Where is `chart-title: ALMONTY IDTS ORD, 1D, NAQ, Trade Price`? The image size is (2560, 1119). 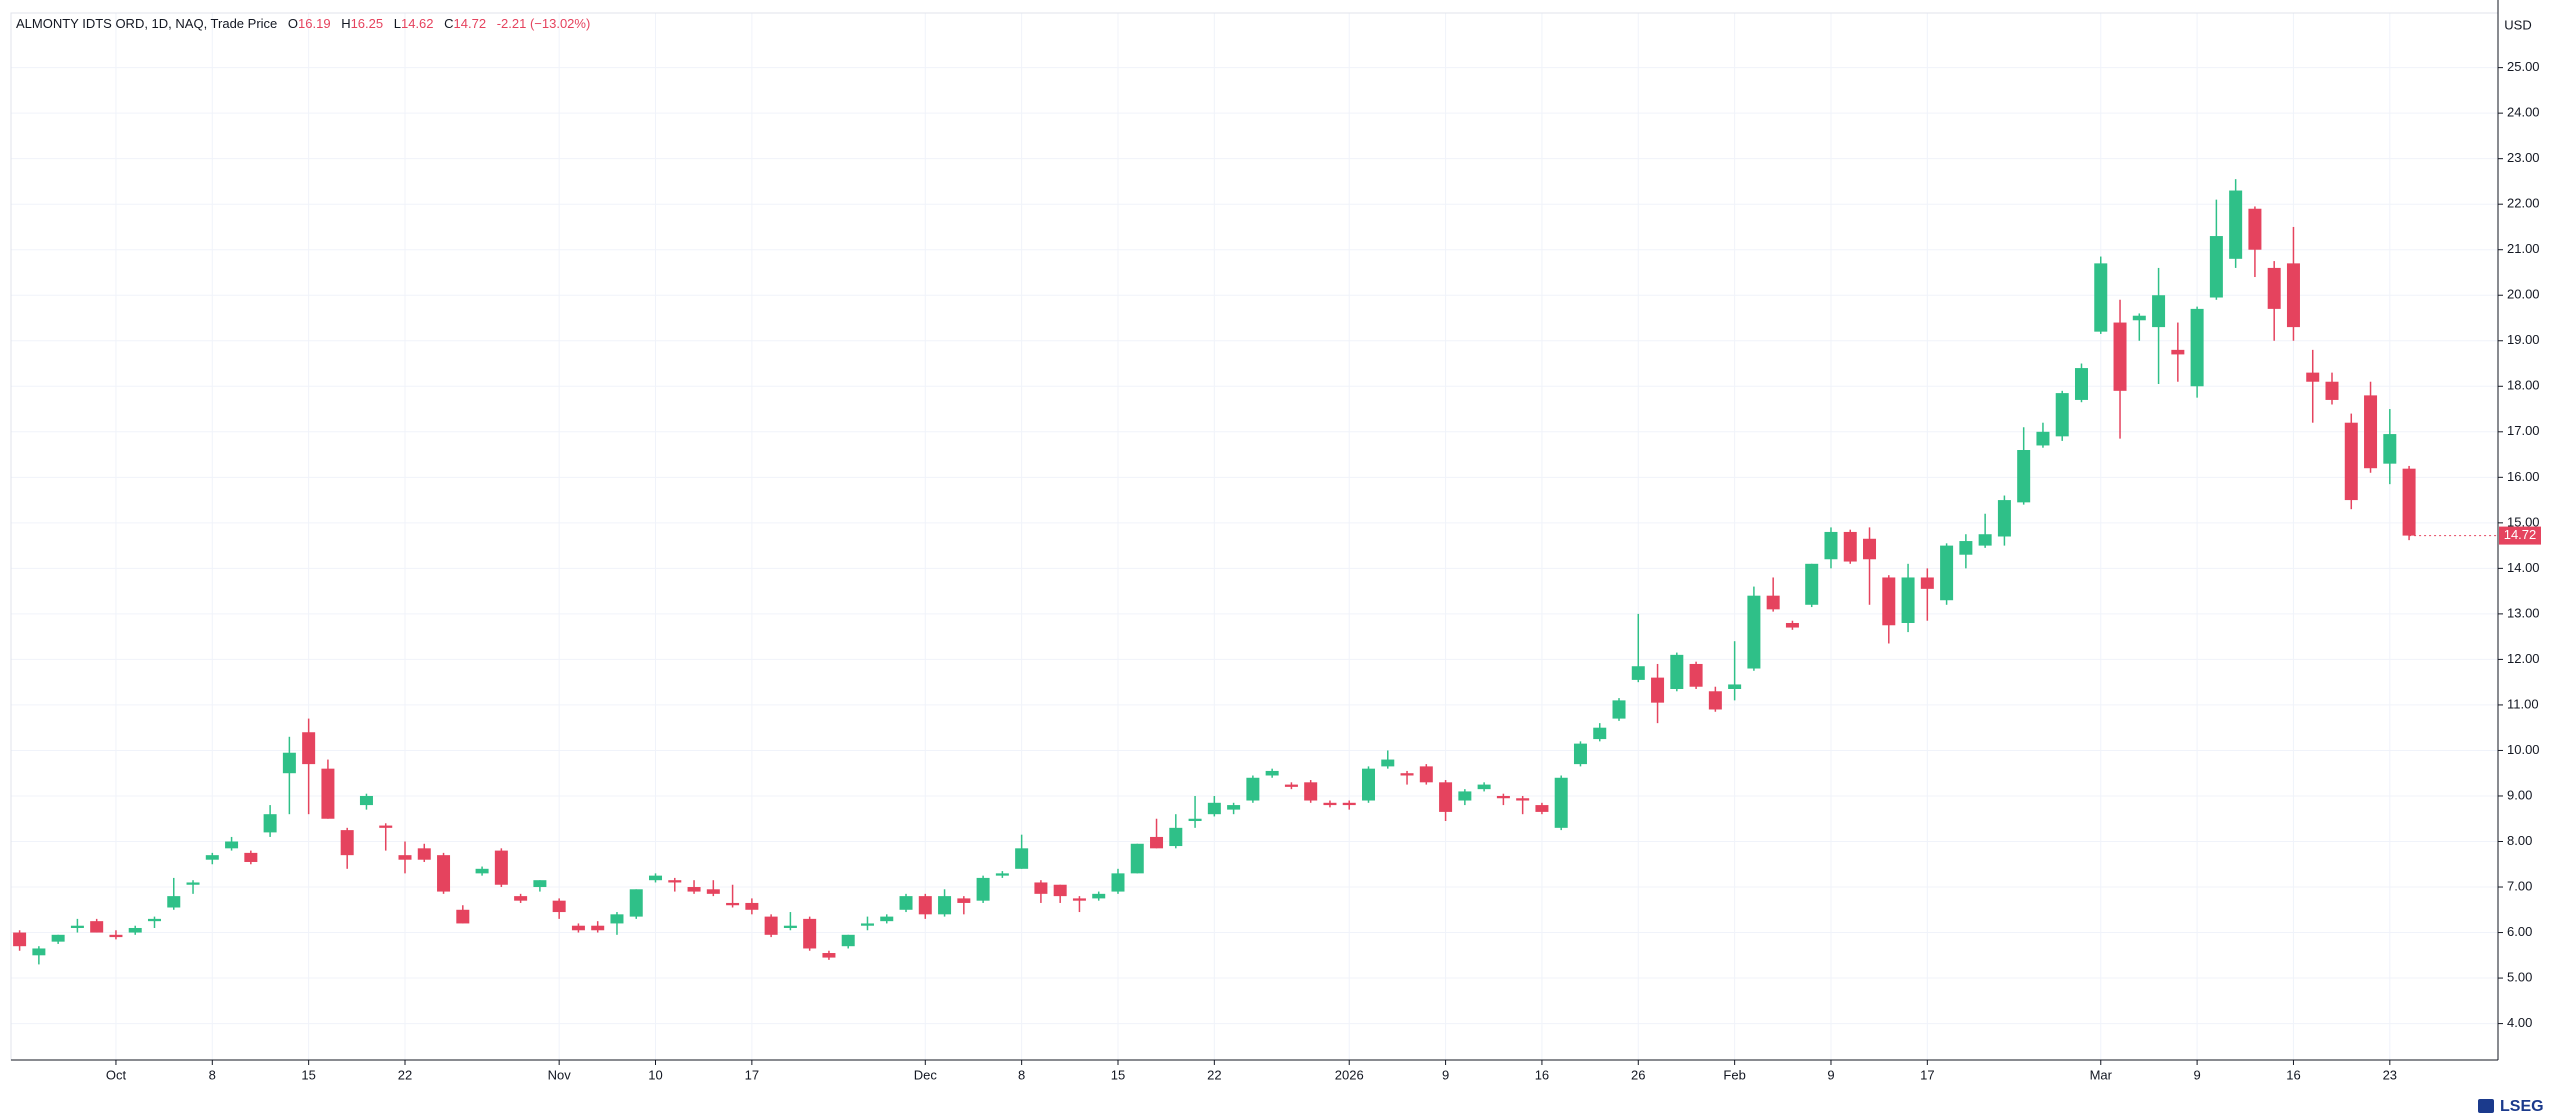 chart-title: ALMONTY IDTS ORD, 1D, NAQ, Trade Price is located at coordinates (147, 23).